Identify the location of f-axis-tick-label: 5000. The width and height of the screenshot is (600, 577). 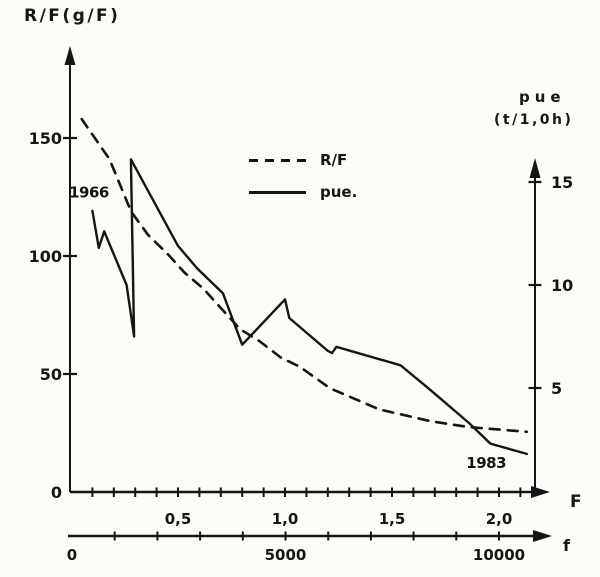
(286, 555).